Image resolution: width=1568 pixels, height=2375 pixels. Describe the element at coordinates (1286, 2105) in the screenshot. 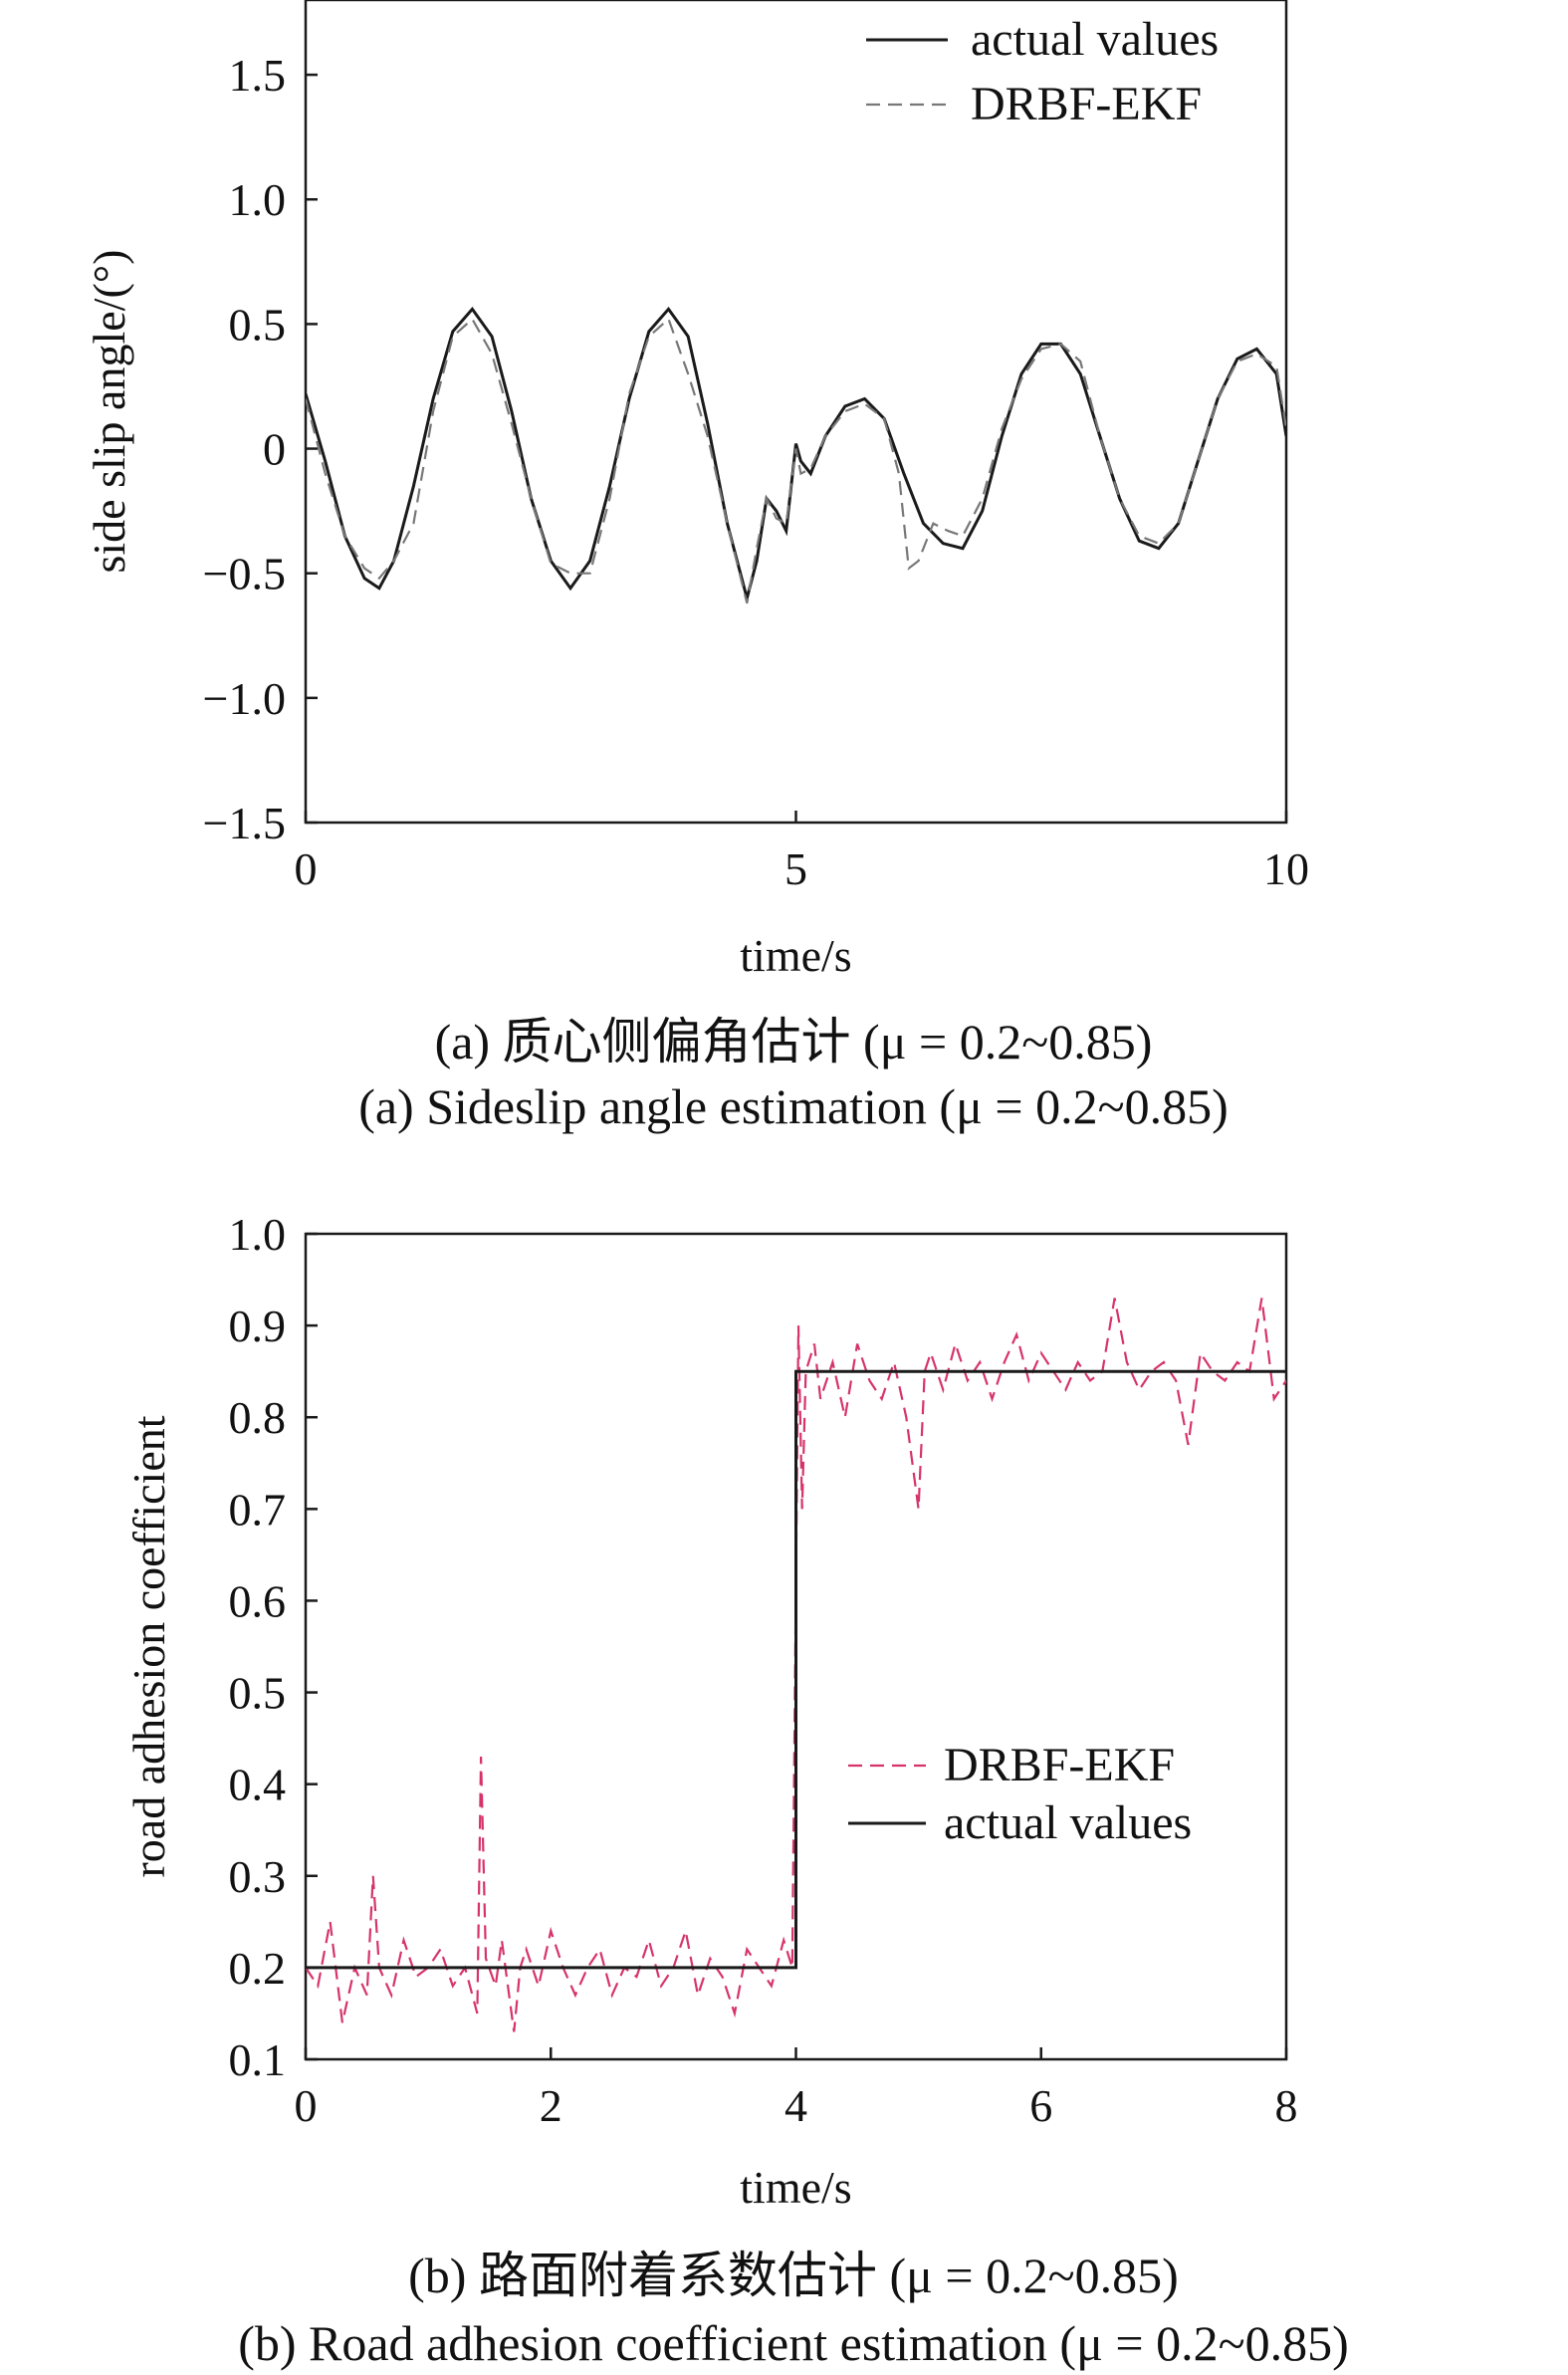

I see `x-tick-label: 8` at that location.